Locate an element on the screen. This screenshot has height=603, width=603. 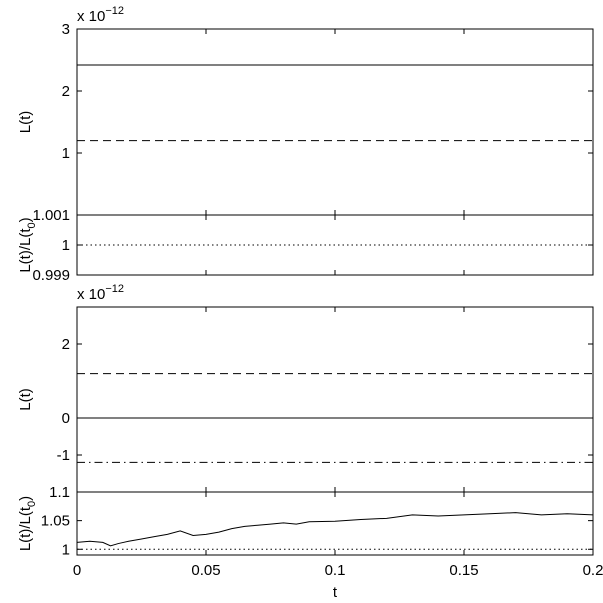
y-tick-label: 0.999 is located at coordinates (51, 275).